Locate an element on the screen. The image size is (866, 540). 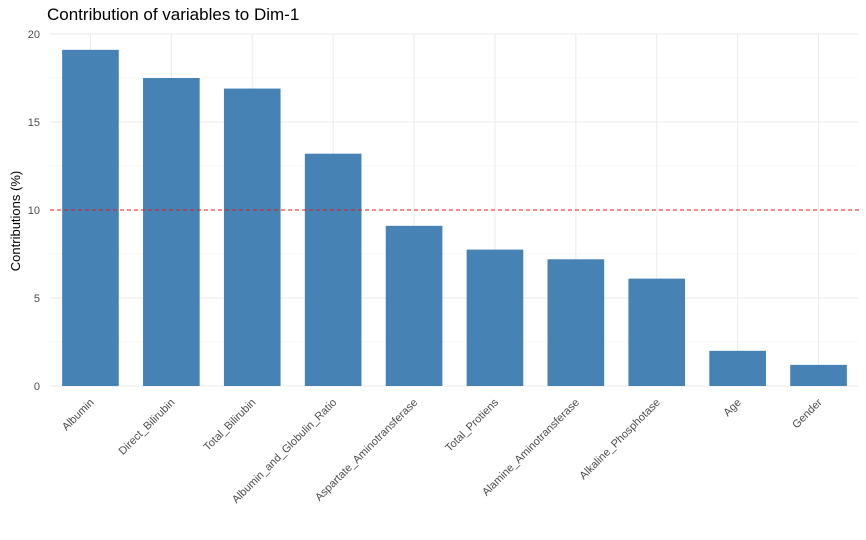
y-tick-label: 15 is located at coordinates (34, 123).